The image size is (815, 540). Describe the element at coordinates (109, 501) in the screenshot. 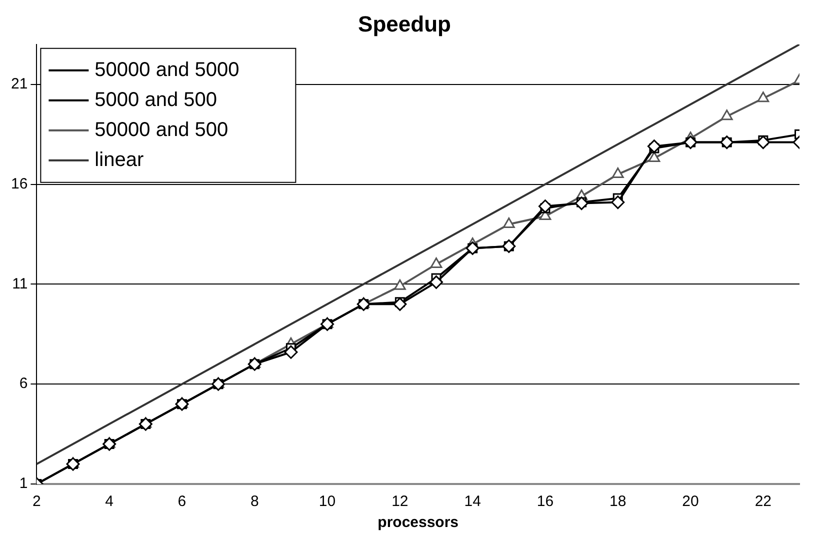

I see `x-tick-label: 4` at that location.